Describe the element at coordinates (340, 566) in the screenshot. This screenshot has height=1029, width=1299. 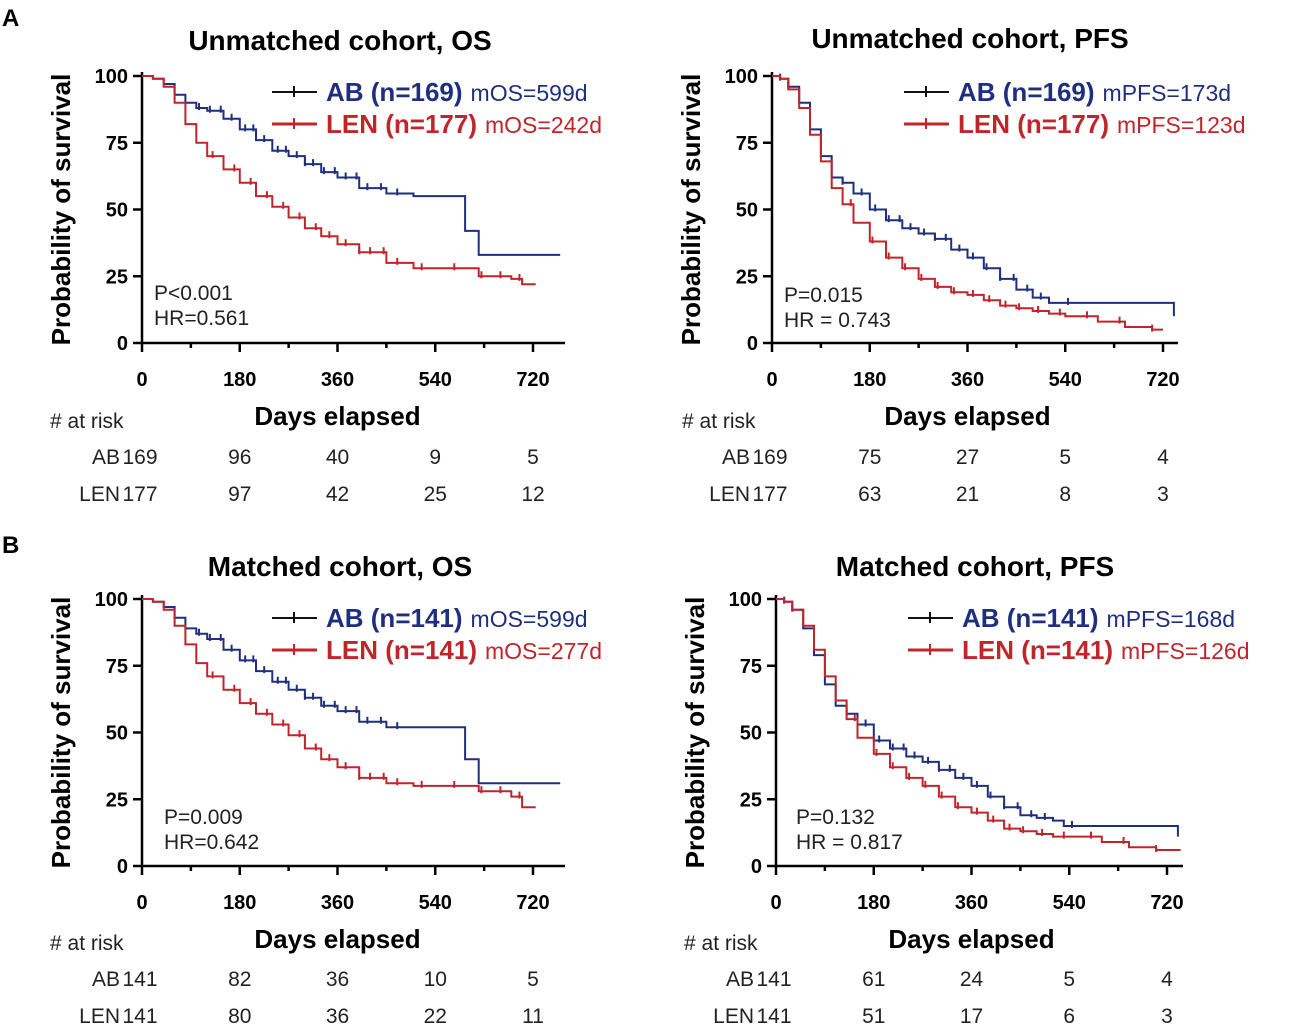
I see `chart-title: Matched cohort, OS` at that location.